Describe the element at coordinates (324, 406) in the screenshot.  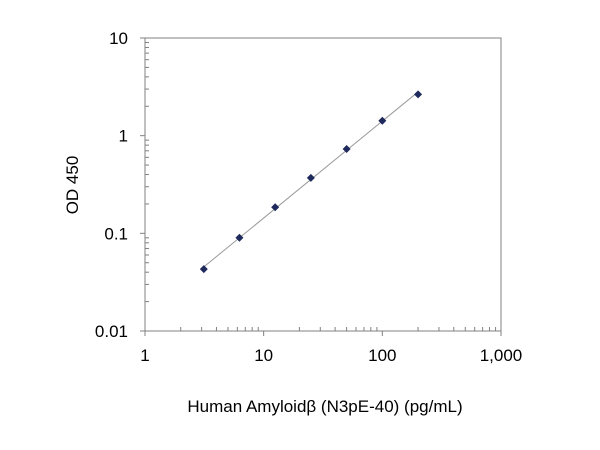
I see `x-axis-title: Human Amyloidβ (N3pE-40) (pg/mL)` at that location.